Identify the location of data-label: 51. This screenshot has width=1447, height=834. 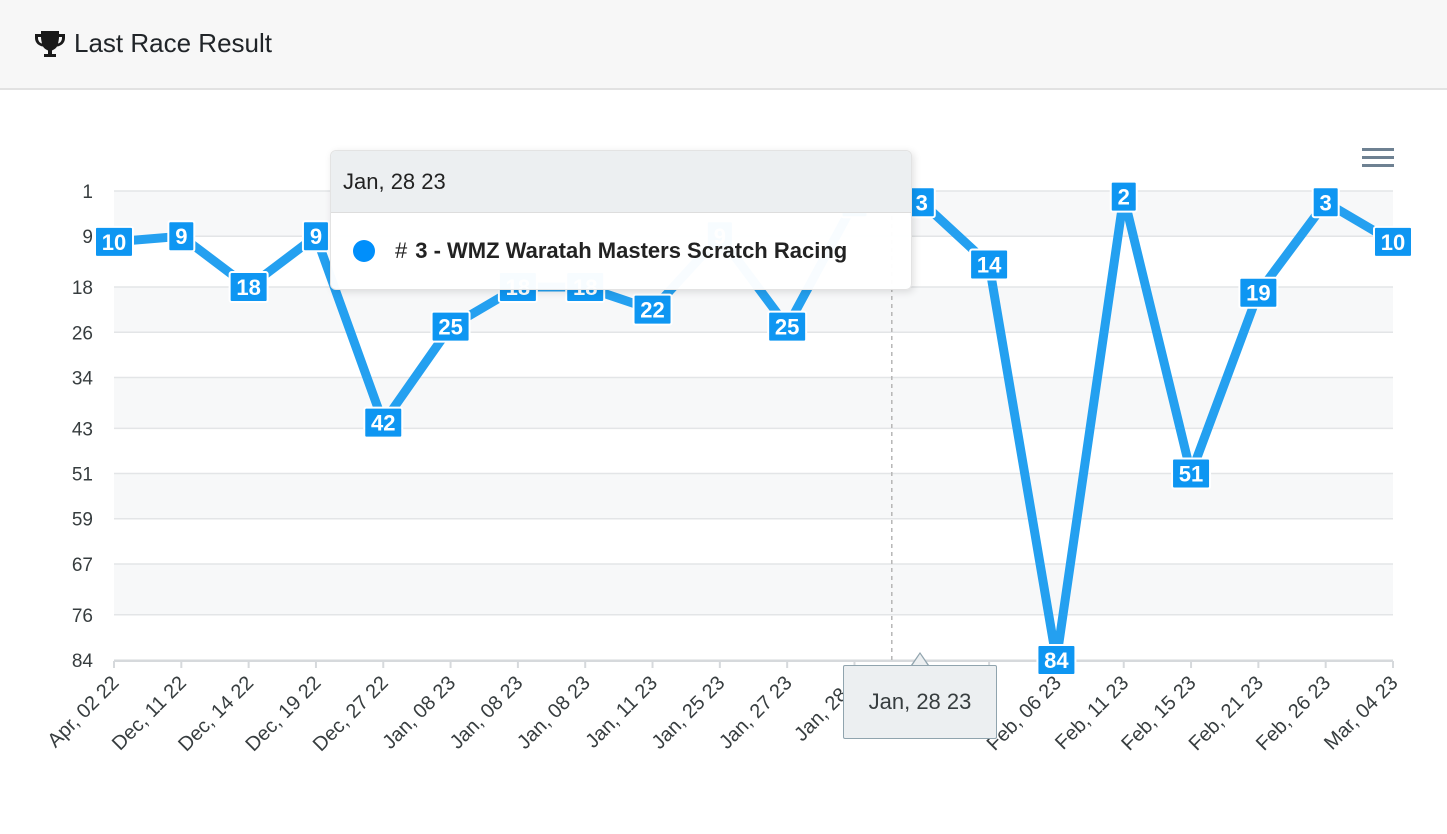
(1191, 474).